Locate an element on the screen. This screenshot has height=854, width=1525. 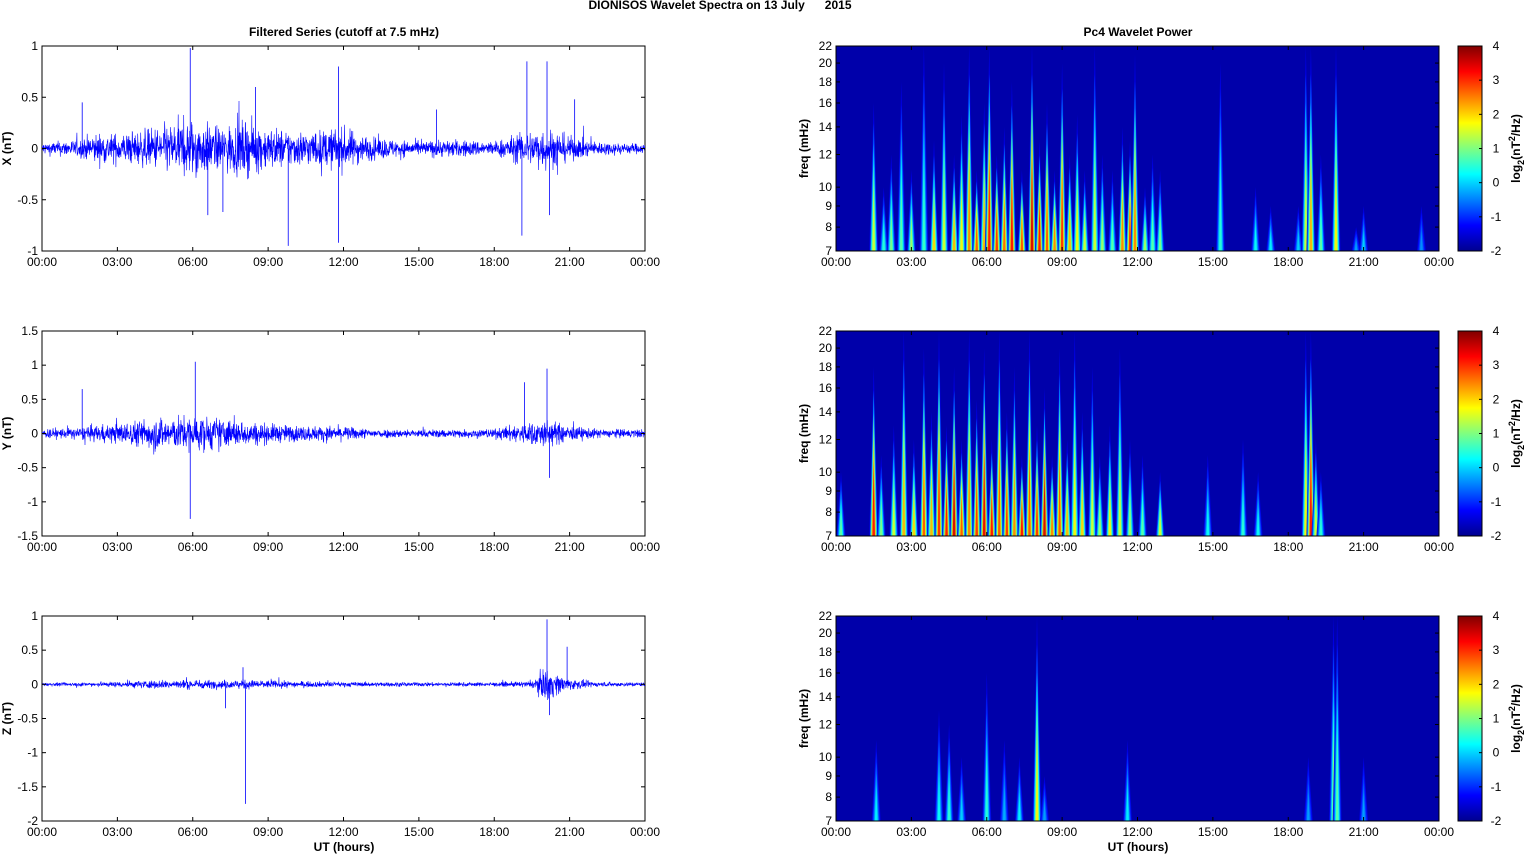
x-series-ylabel: X (nT) is located at coordinates (7, 149).